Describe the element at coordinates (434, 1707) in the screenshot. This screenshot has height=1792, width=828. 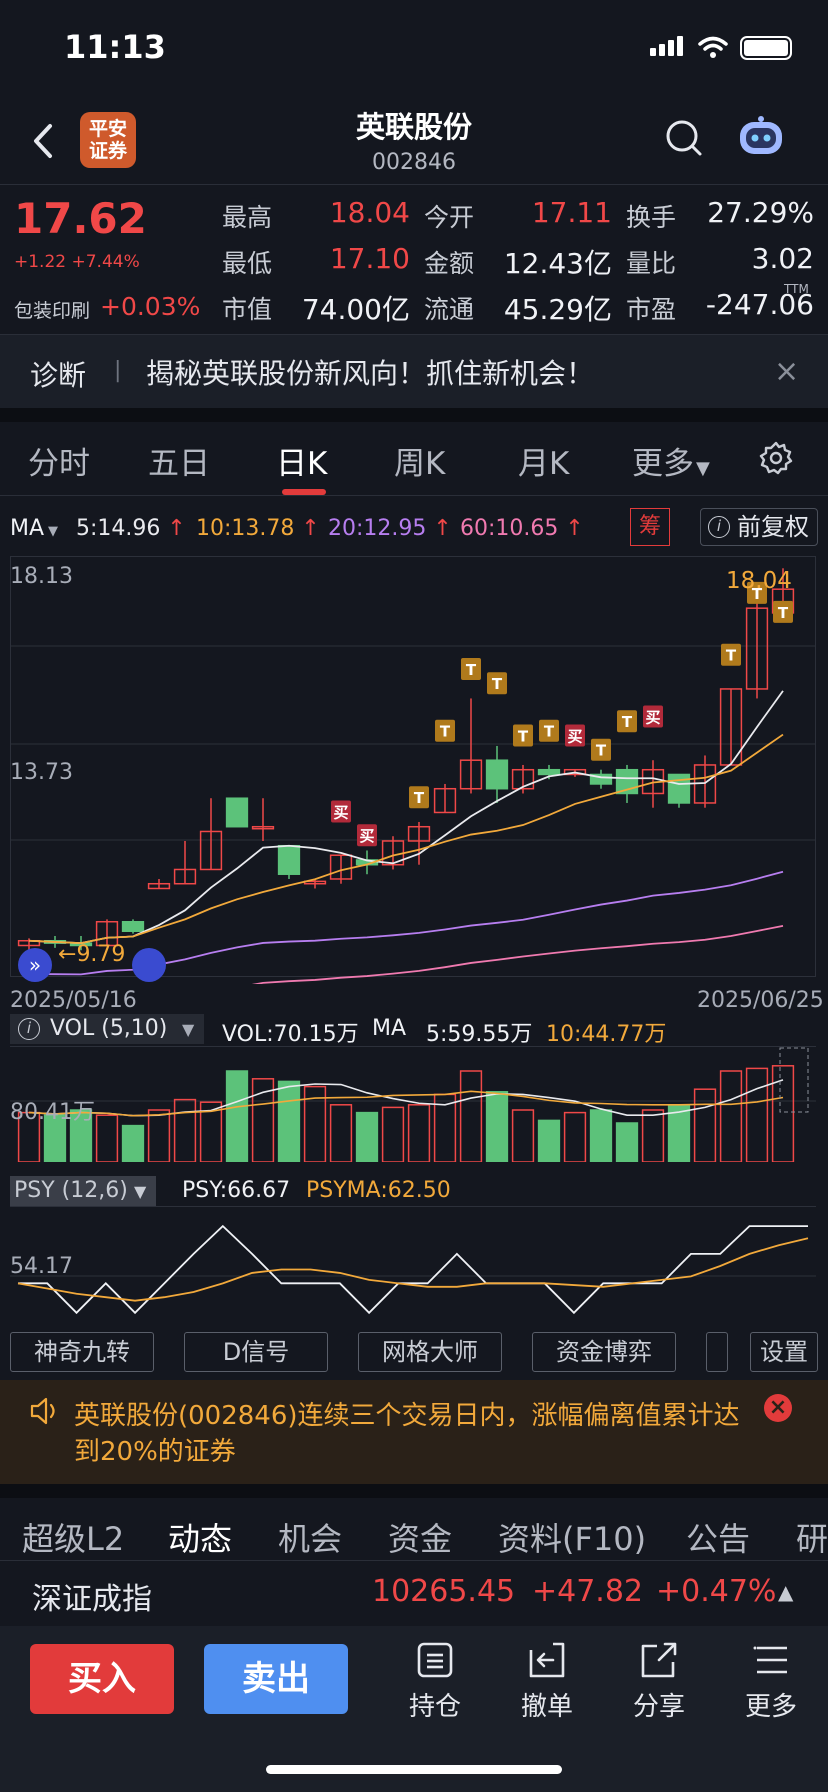
I see `positions-label: 持仓` at that location.